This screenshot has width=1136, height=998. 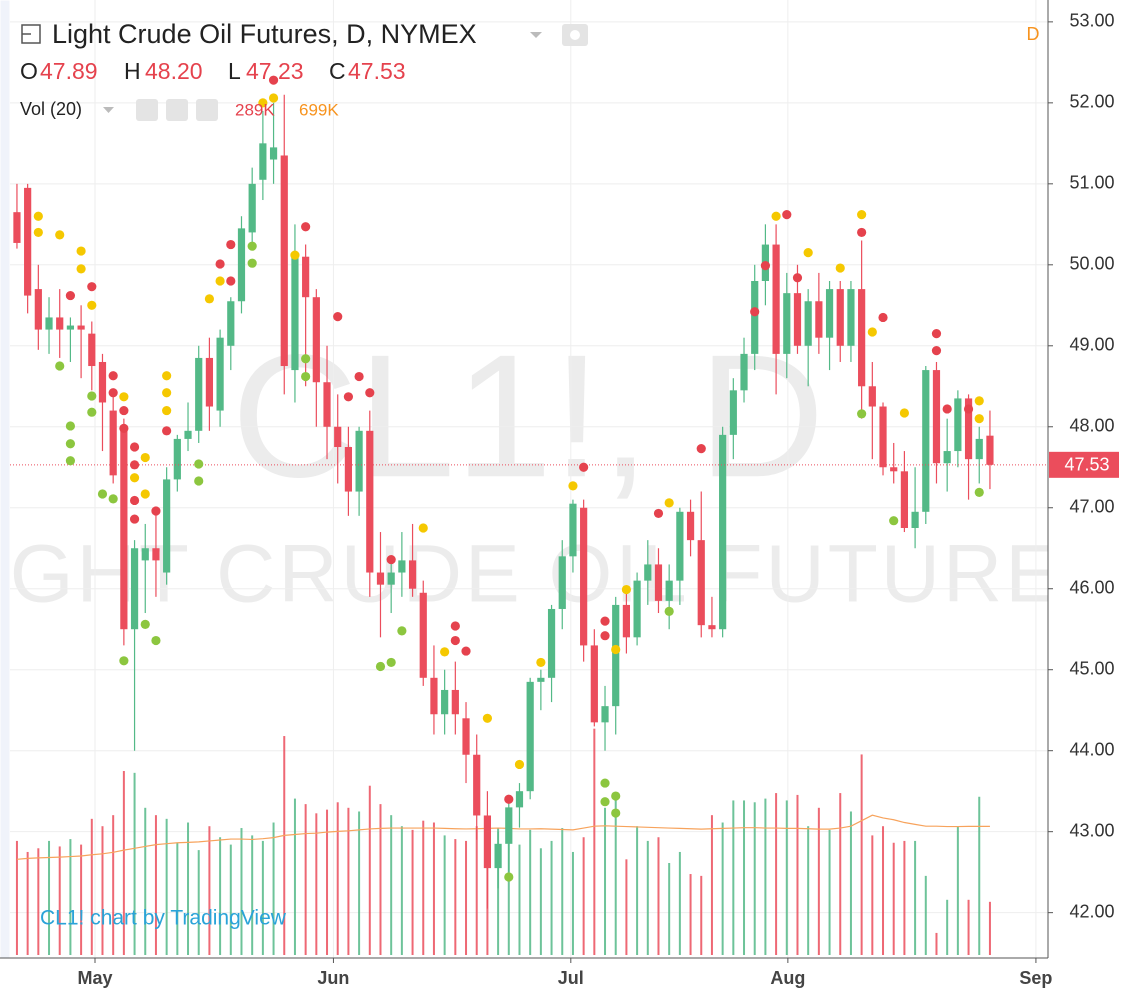 I want to click on volume-visibility-icon, so click(x=147, y=110).